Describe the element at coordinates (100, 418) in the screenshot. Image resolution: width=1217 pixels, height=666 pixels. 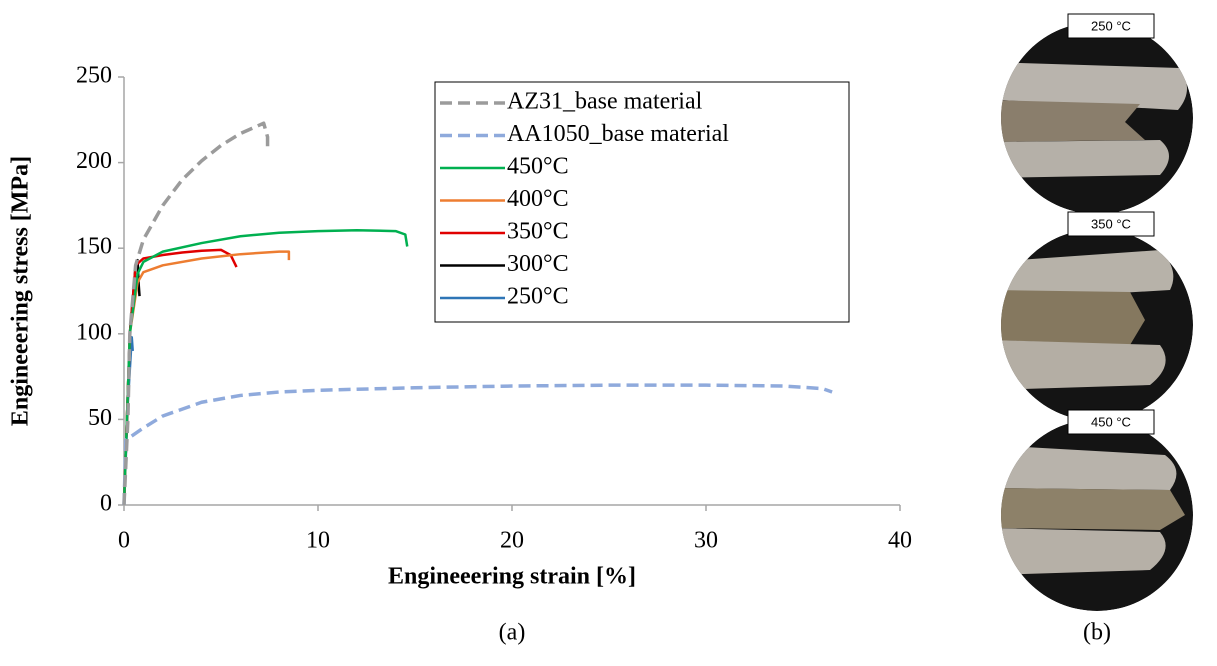
I see `y-tick-label: 50` at that location.